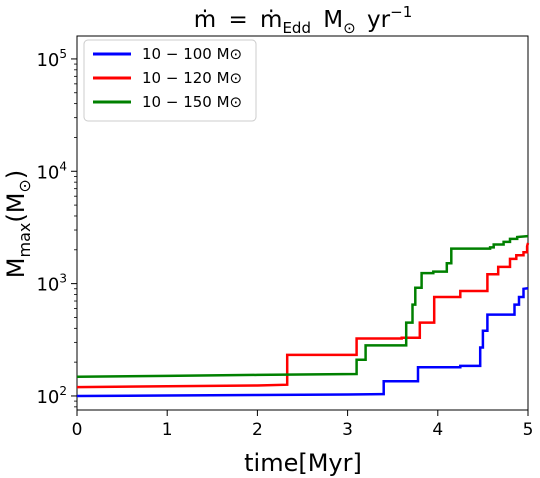 This screenshot has width=540, height=478. What do you see at coordinates (192, 54) in the screenshot?
I see `legend-label-1: 10 − 100 M⊙` at bounding box center [192, 54].